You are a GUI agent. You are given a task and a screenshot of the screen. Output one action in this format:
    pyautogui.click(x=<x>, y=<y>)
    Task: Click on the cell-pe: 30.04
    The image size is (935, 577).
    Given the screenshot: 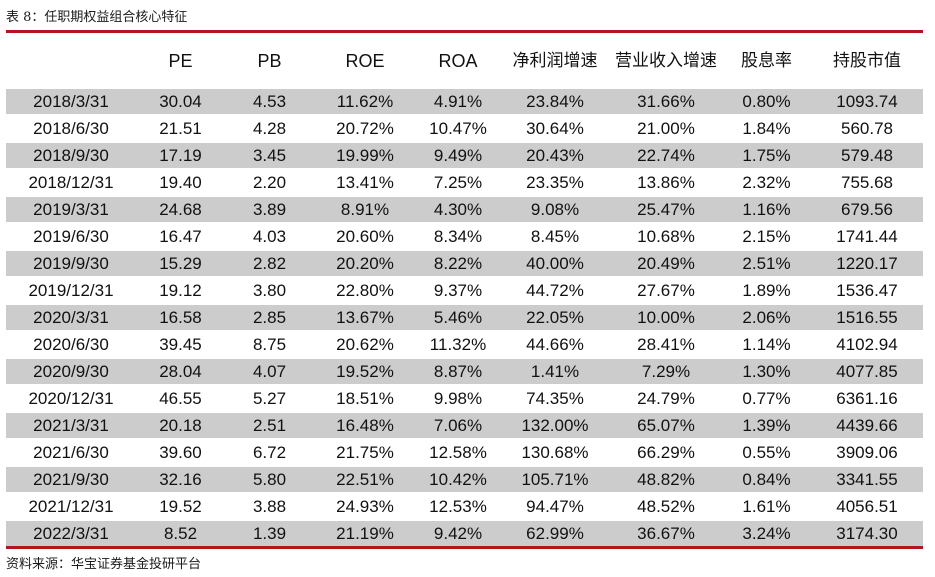 What is the action you would take?
    pyautogui.click(x=180, y=102)
    